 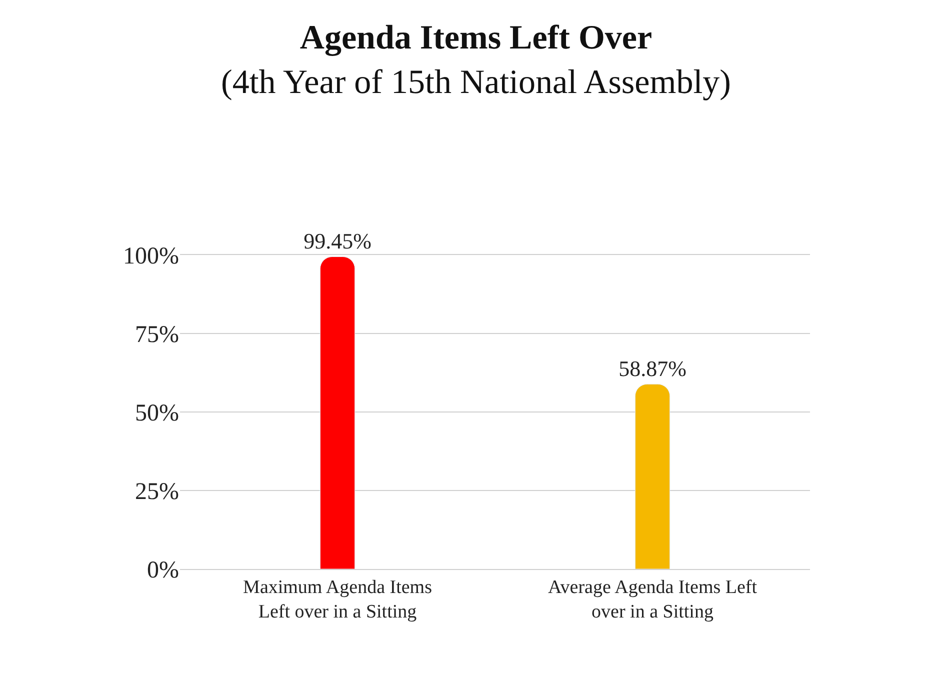 What do you see at coordinates (157, 413) in the screenshot?
I see `y-tick-label: 50%` at bounding box center [157, 413].